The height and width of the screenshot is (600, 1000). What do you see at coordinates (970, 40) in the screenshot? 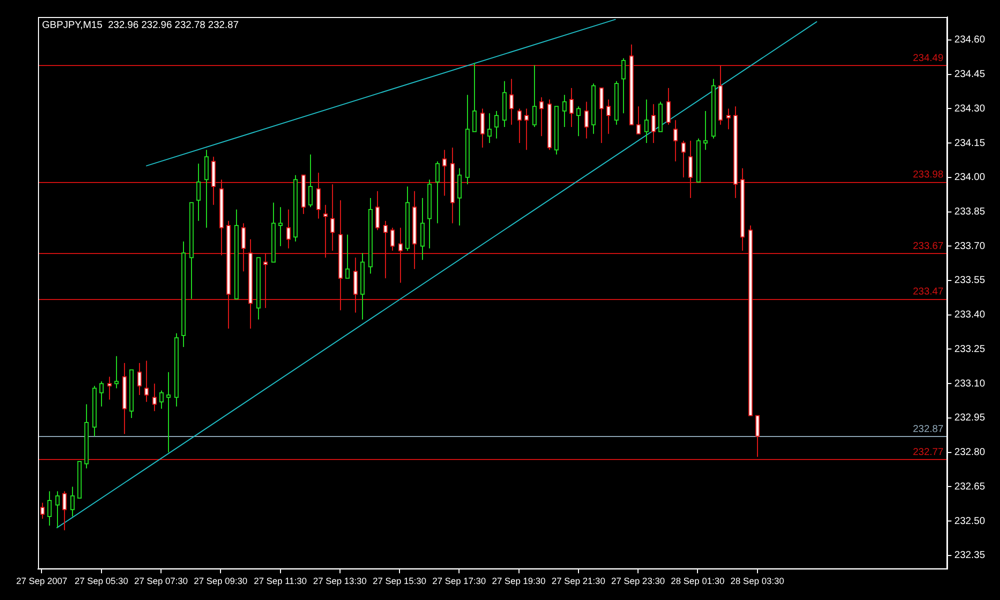
I see `y-tick-label: 234.60` at bounding box center [970, 40].